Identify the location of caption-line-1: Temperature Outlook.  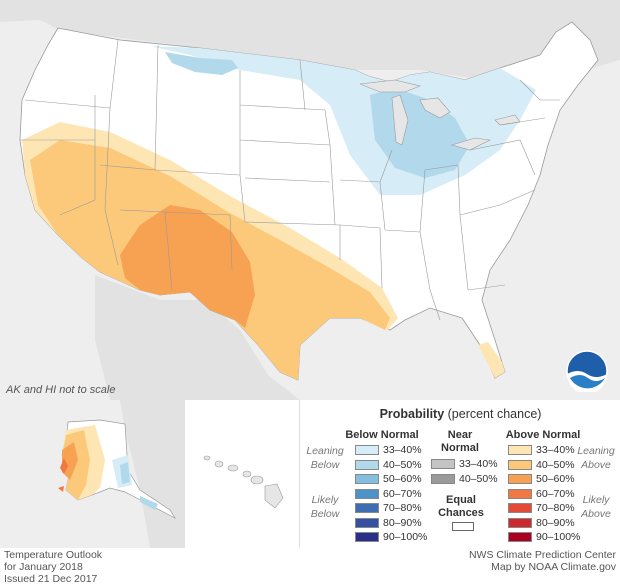
(53, 555).